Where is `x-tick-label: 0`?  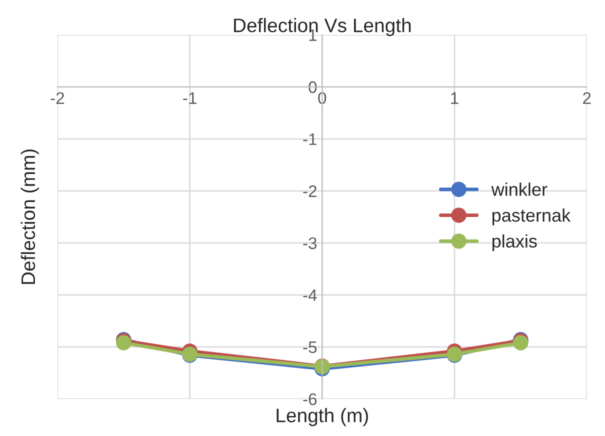
x-tick-label: 0 is located at coordinates (322, 98).